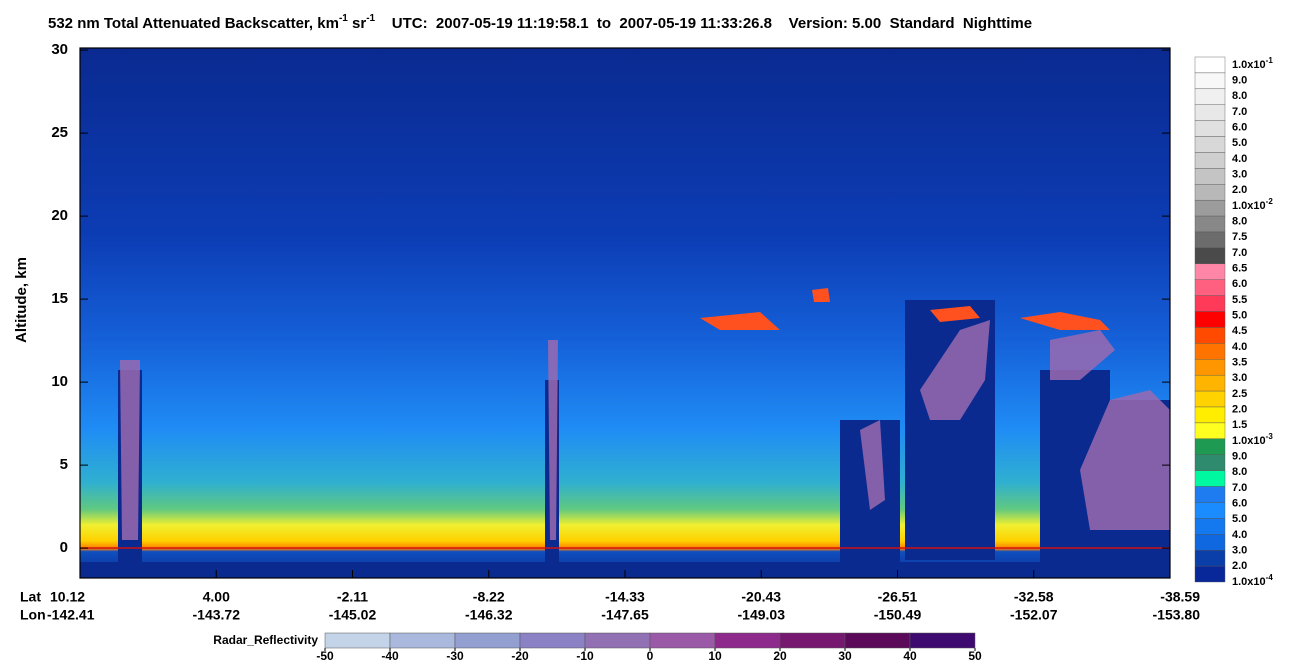  Describe the element at coordinates (1239, 363) in the screenshot. I see `colorbar-label: 3.5` at that location.